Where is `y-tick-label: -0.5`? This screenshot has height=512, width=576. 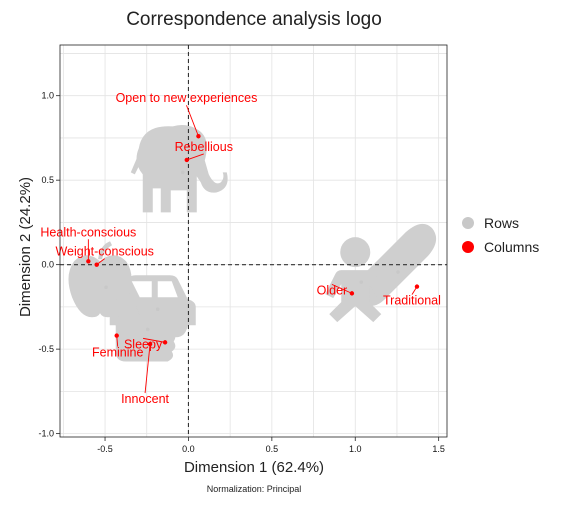 y-tick-label: -0.5 is located at coordinates (46, 349).